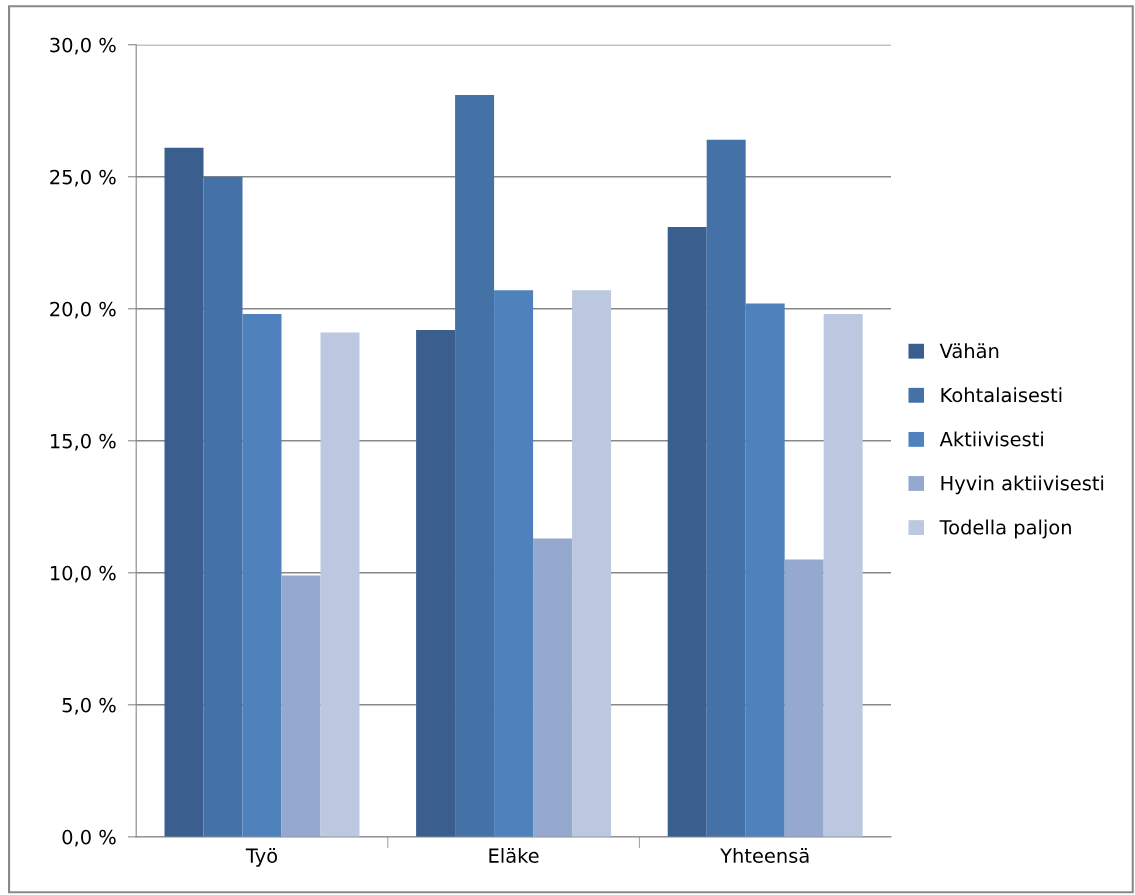 This screenshot has width=1135, height=895. I want to click on x-tick-label: Yhteensä, so click(764, 855).